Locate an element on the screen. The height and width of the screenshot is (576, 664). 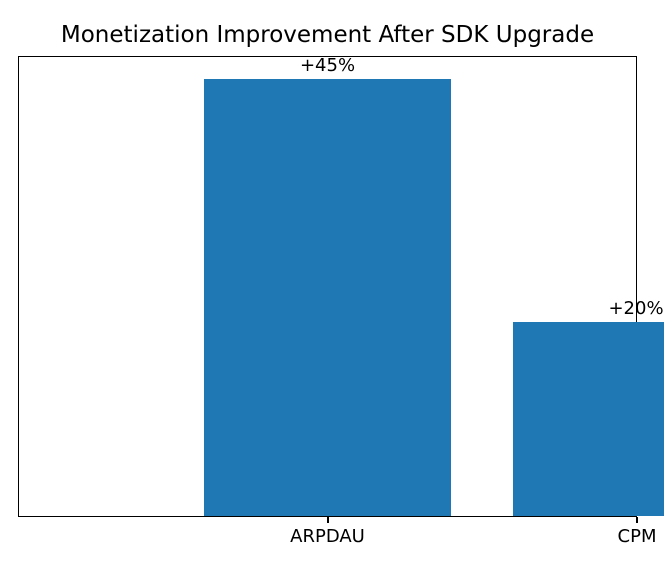
x-tick-label-arpdau: ARPDAU is located at coordinates (327, 536).